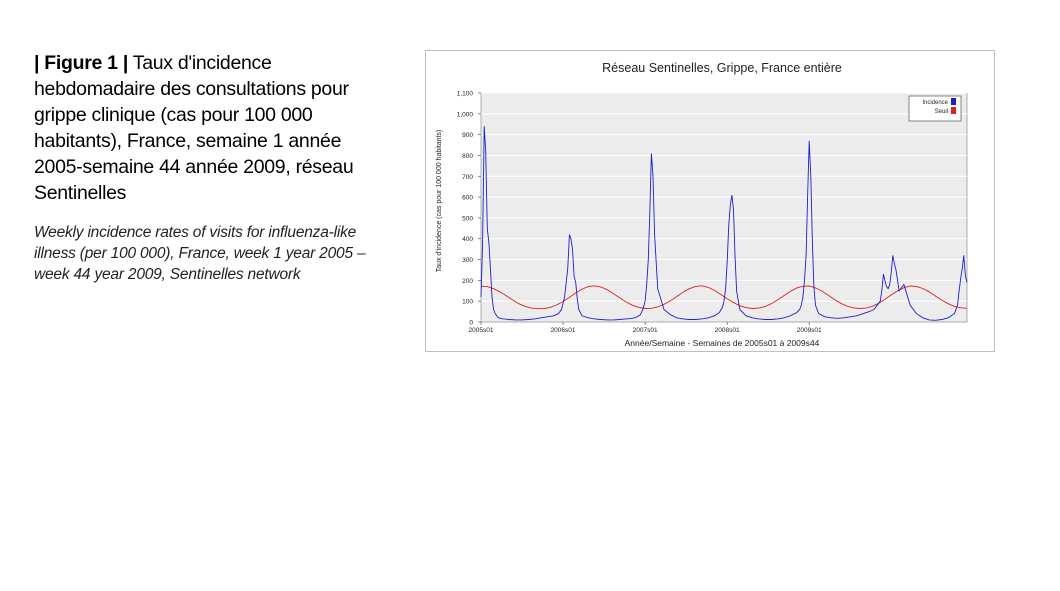  Describe the element at coordinates (467, 198) in the screenshot. I see `y-tick-label: 600` at that location.